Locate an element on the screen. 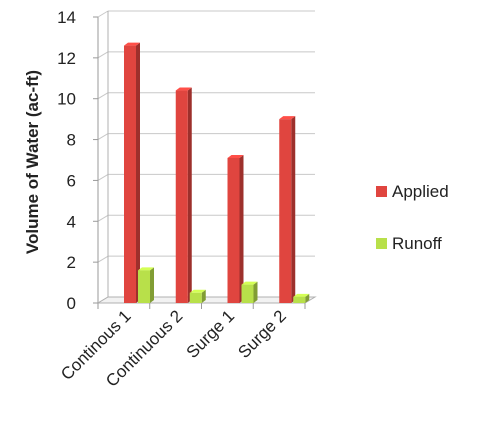  y-tick-label: 6 is located at coordinates (71, 180).